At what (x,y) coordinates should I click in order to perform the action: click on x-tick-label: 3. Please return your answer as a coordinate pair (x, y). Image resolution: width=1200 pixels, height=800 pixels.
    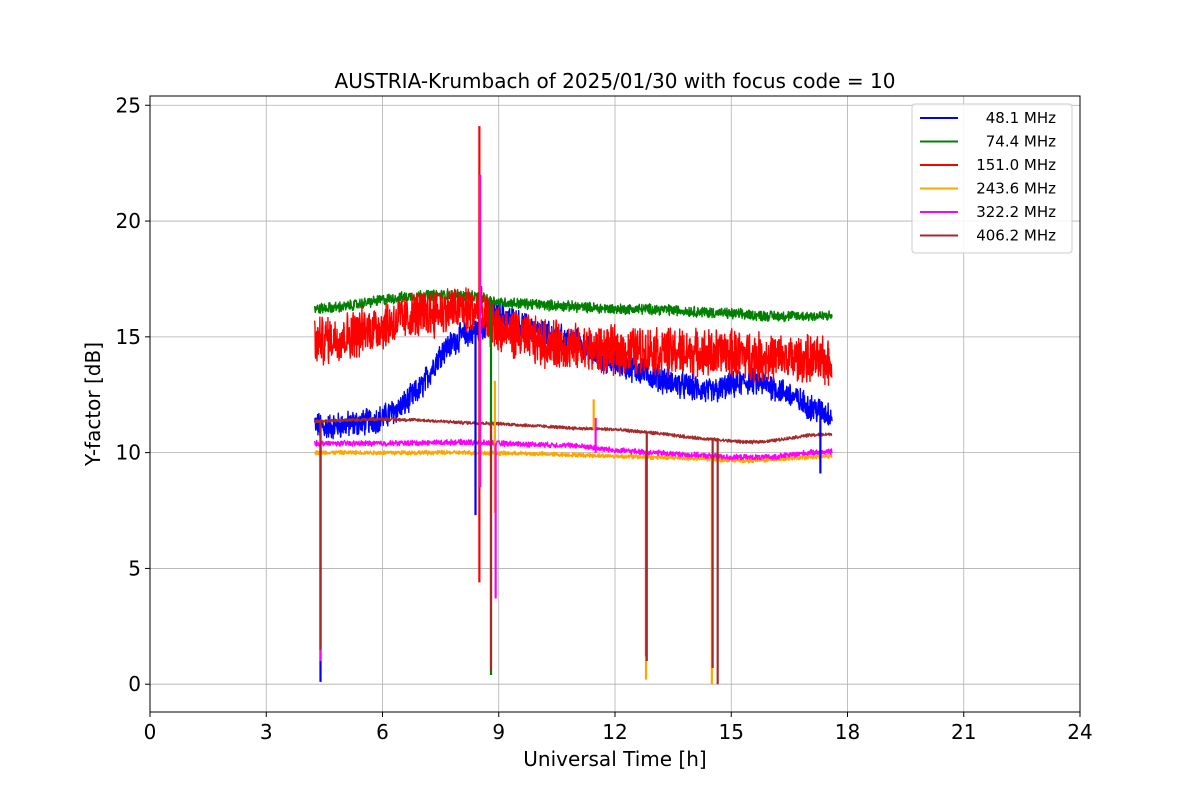
    Looking at the image, I should click on (266, 732).